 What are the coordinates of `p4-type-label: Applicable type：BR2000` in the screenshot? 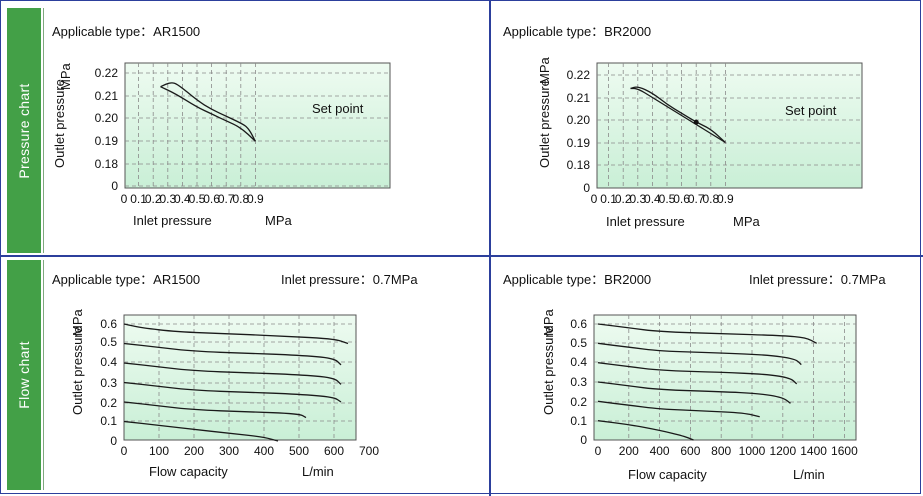 It's located at (577, 279).